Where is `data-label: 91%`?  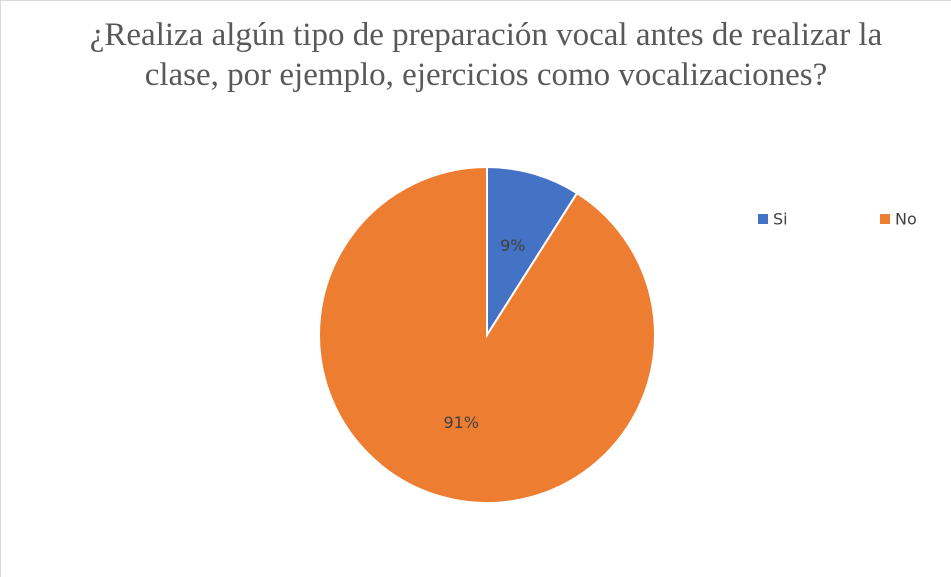 data-label: 91% is located at coordinates (461, 422).